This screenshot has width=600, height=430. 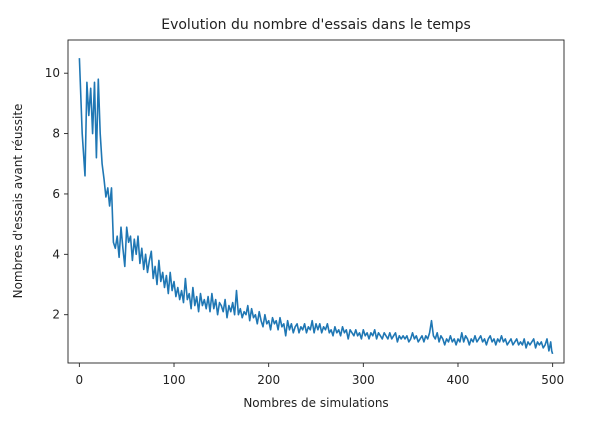 What do you see at coordinates (552, 380) in the screenshot?
I see `x-tick-label: 500` at bounding box center [552, 380].